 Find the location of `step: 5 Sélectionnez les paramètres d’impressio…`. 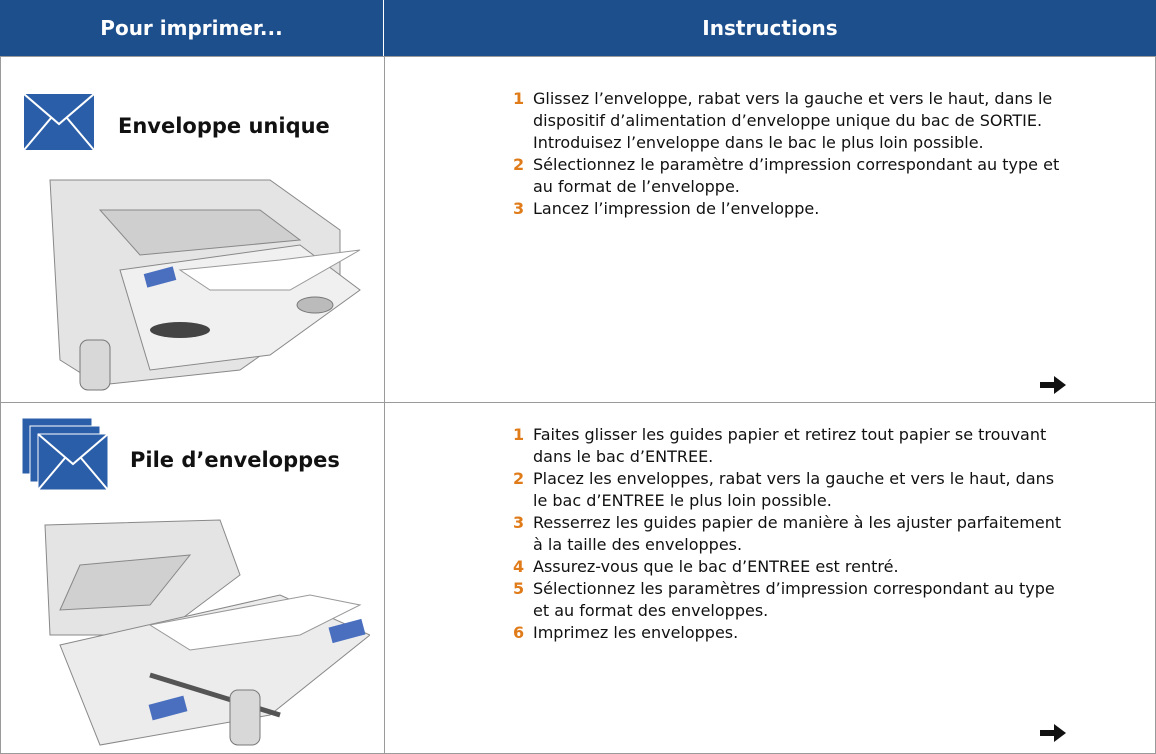

step: 5 Sélectionnez les paramètres d’impressio… is located at coordinates (793, 600).